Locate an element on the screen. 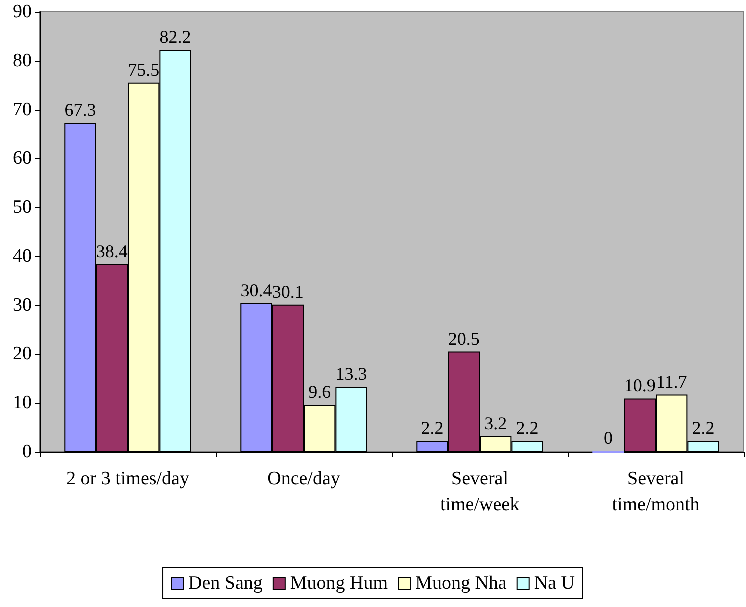 This screenshot has height=607, width=746. legend-label: Den Sang is located at coordinates (226, 583).